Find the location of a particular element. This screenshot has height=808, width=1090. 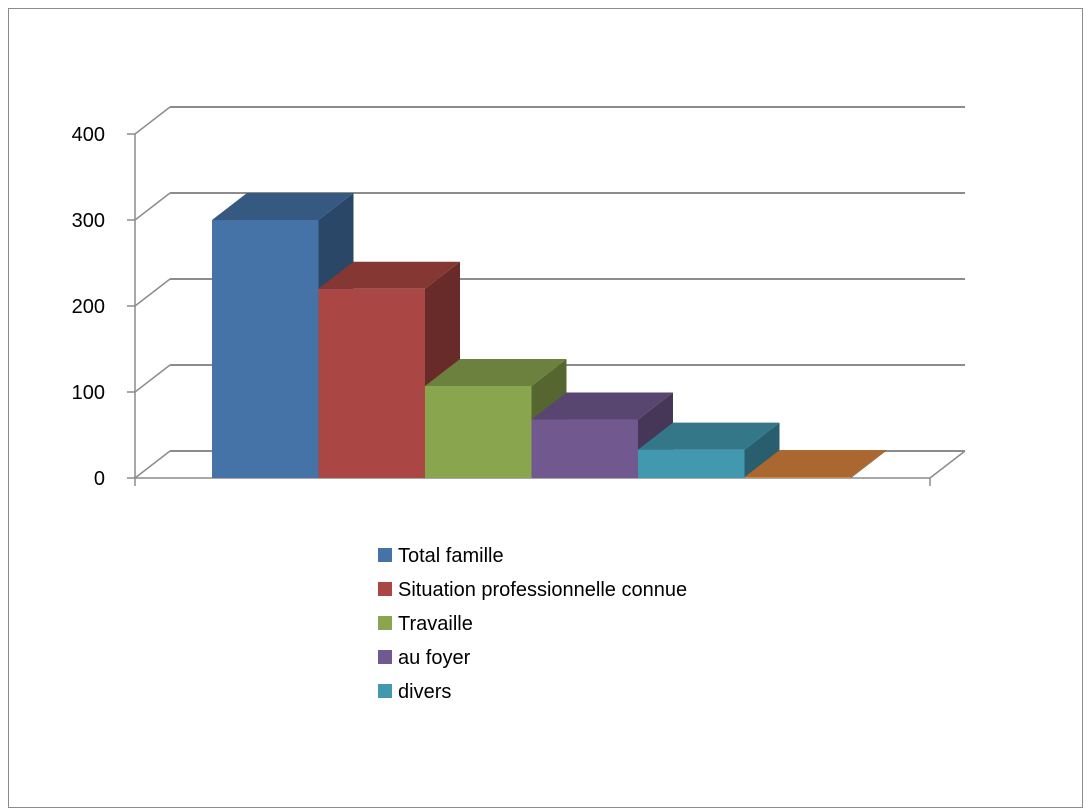

legend-label: divers is located at coordinates (424, 692).